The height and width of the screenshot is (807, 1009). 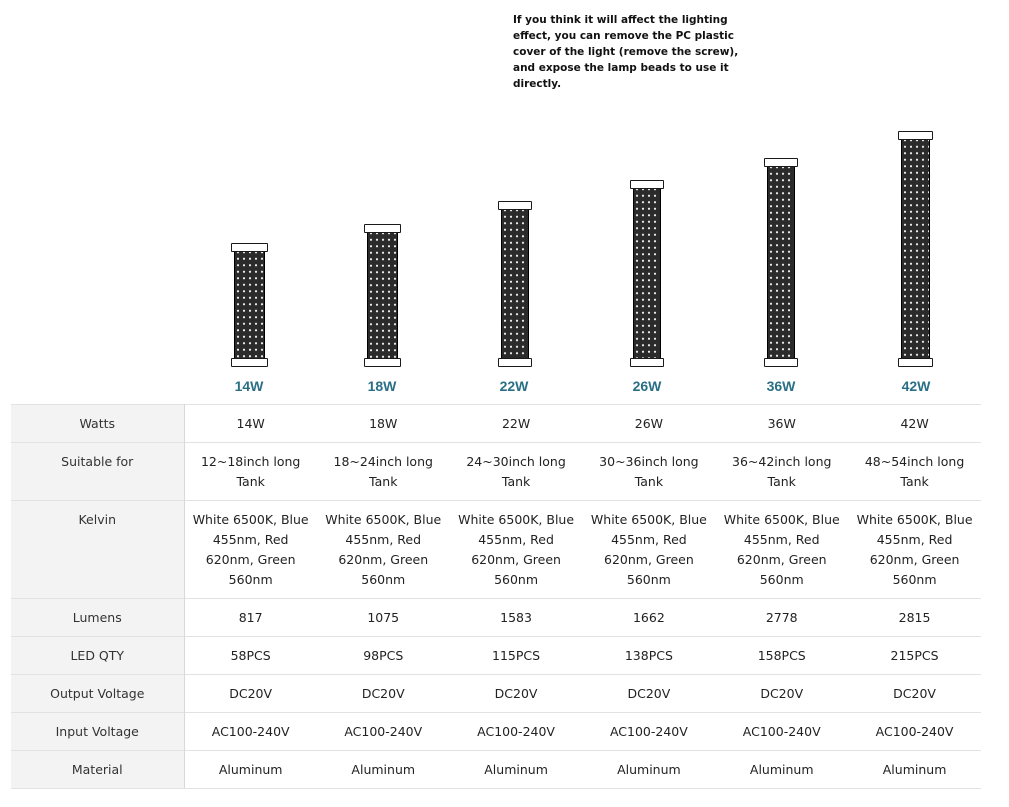 I want to click on lamp-36w-image, so click(x=781, y=262).